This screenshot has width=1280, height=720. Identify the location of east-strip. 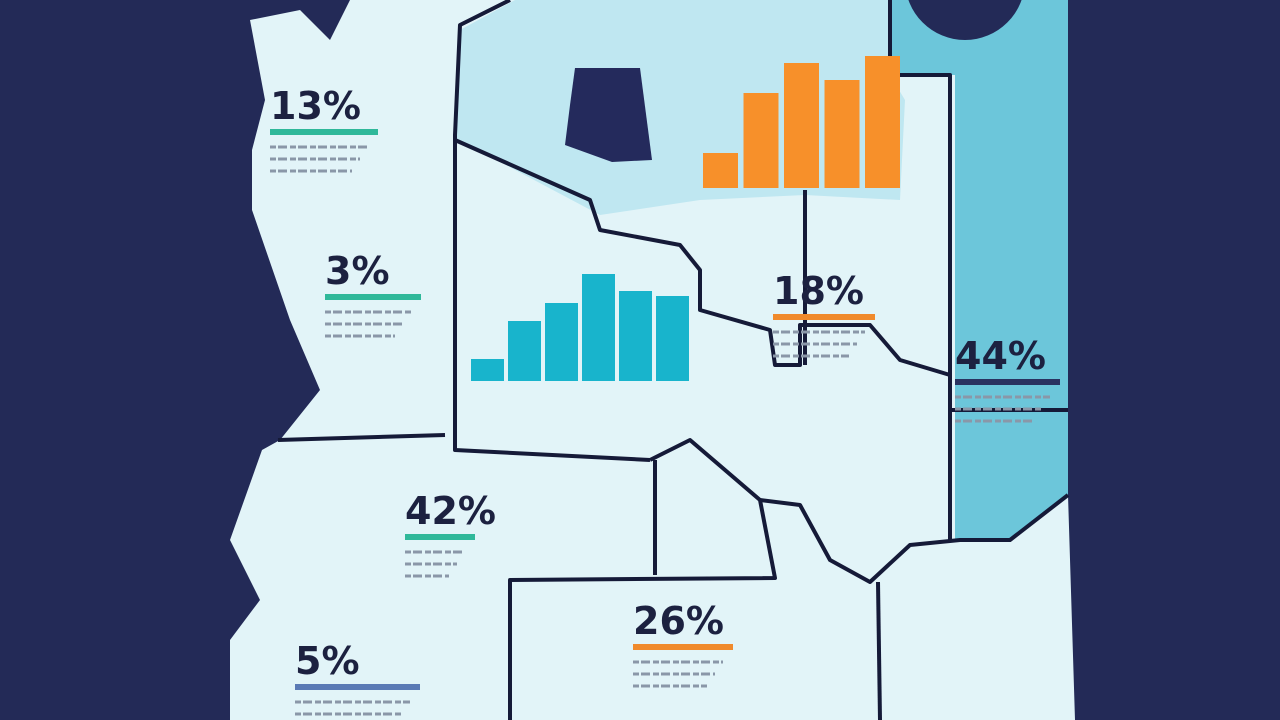
(979, 270).